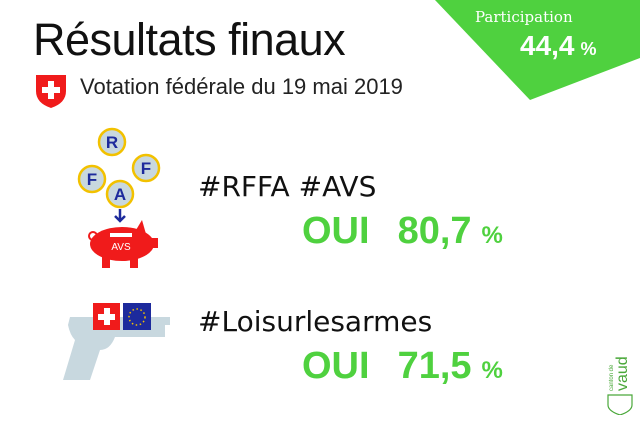 Image resolution: width=640 pixels, height=427 pixels. Describe the element at coordinates (315, 321) in the screenshot. I see `vote-tag-armes: #Loisurlesarmes` at that location.